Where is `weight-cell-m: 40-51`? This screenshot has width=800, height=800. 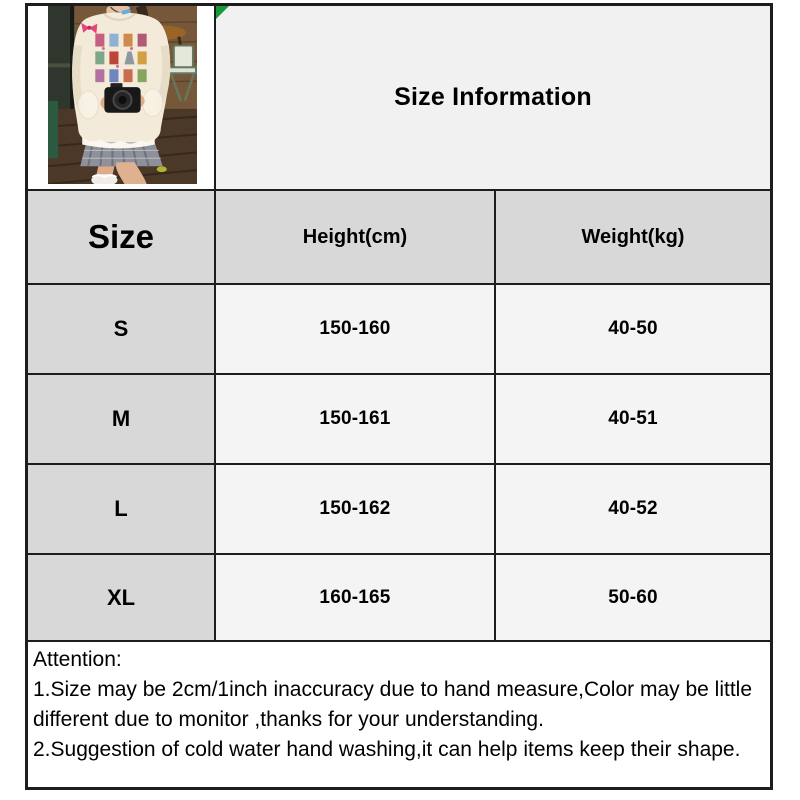
weight-cell-m: 40-51 is located at coordinates (633, 420).